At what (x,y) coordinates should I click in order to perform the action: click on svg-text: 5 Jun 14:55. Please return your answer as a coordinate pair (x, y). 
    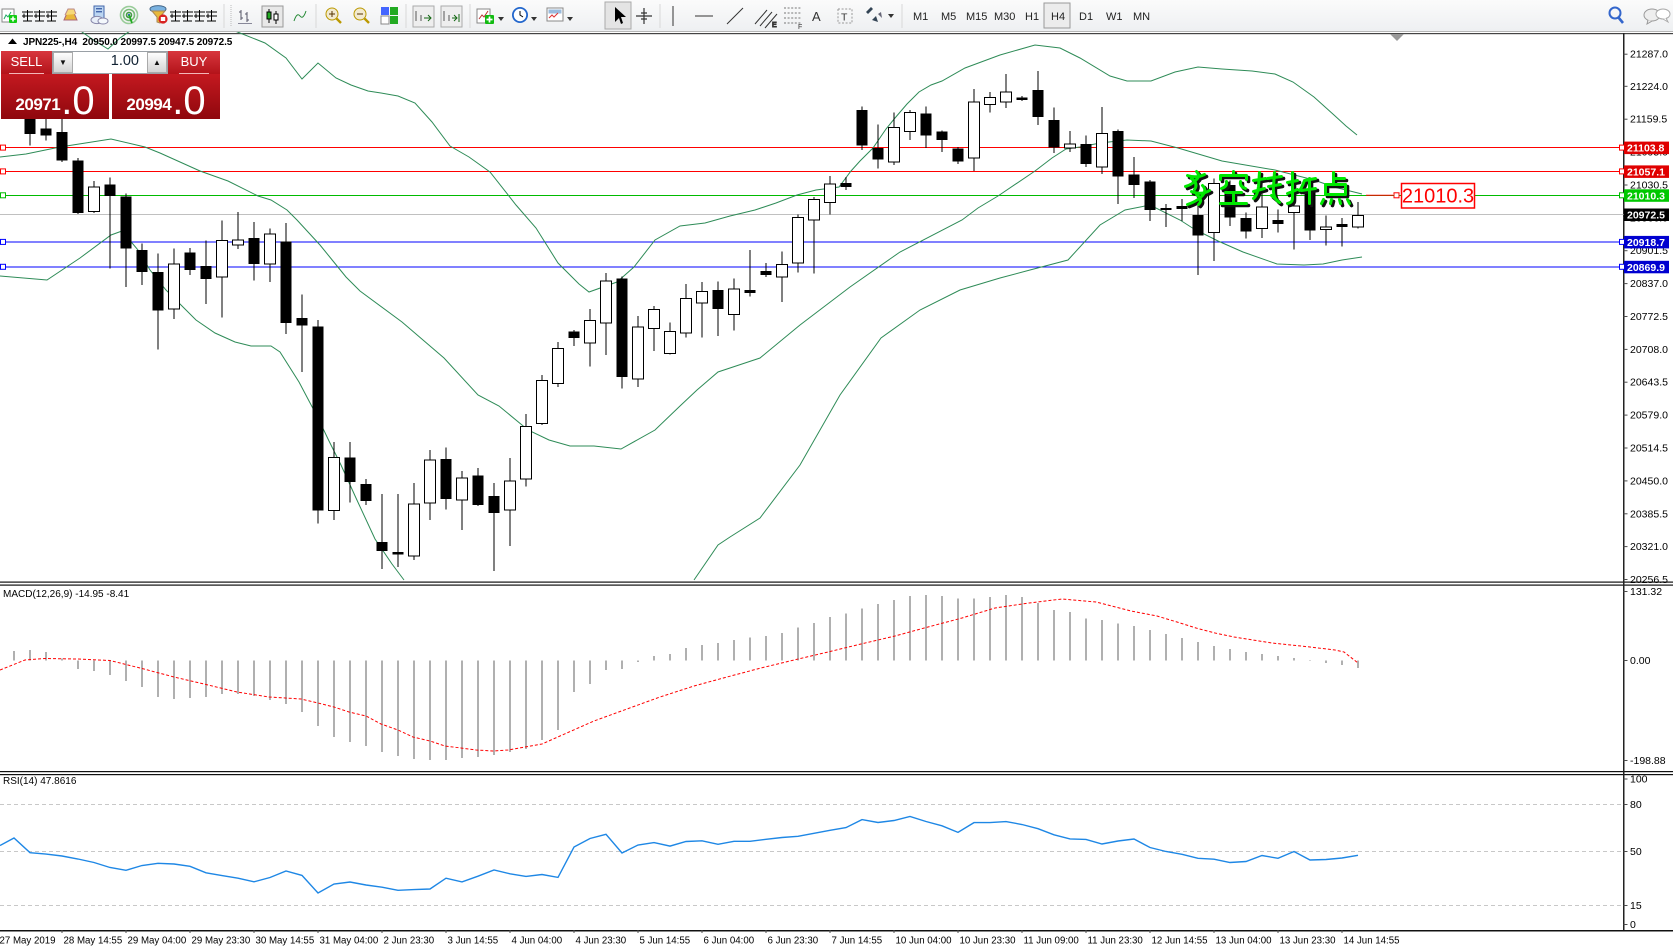
    Looking at the image, I should click on (665, 941).